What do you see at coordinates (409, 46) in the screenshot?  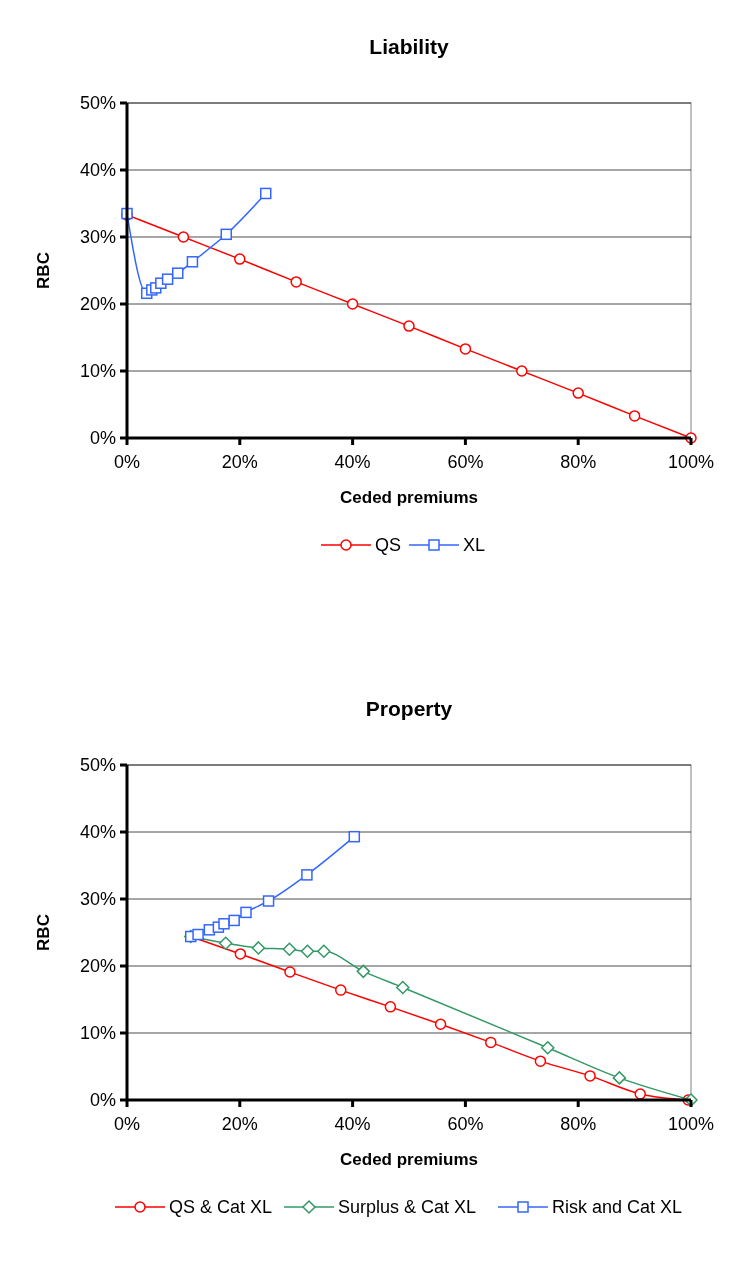 I see `chart-title: Liability` at bounding box center [409, 46].